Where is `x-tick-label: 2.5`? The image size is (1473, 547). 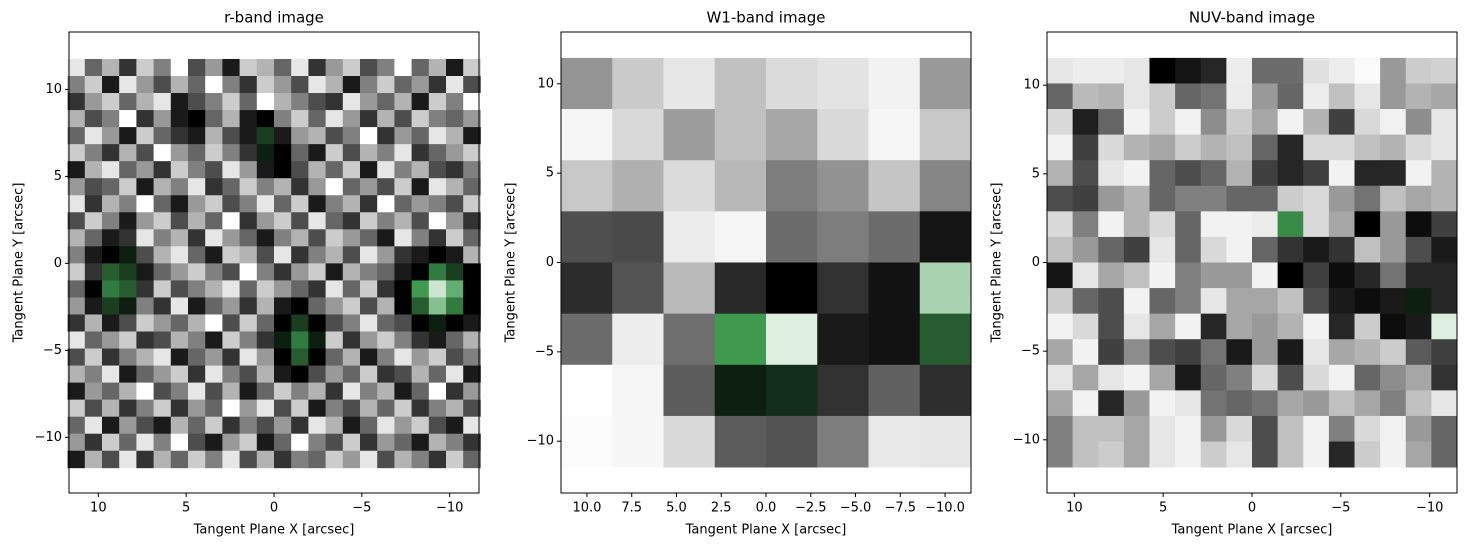 x-tick-label: 2.5 is located at coordinates (721, 508).